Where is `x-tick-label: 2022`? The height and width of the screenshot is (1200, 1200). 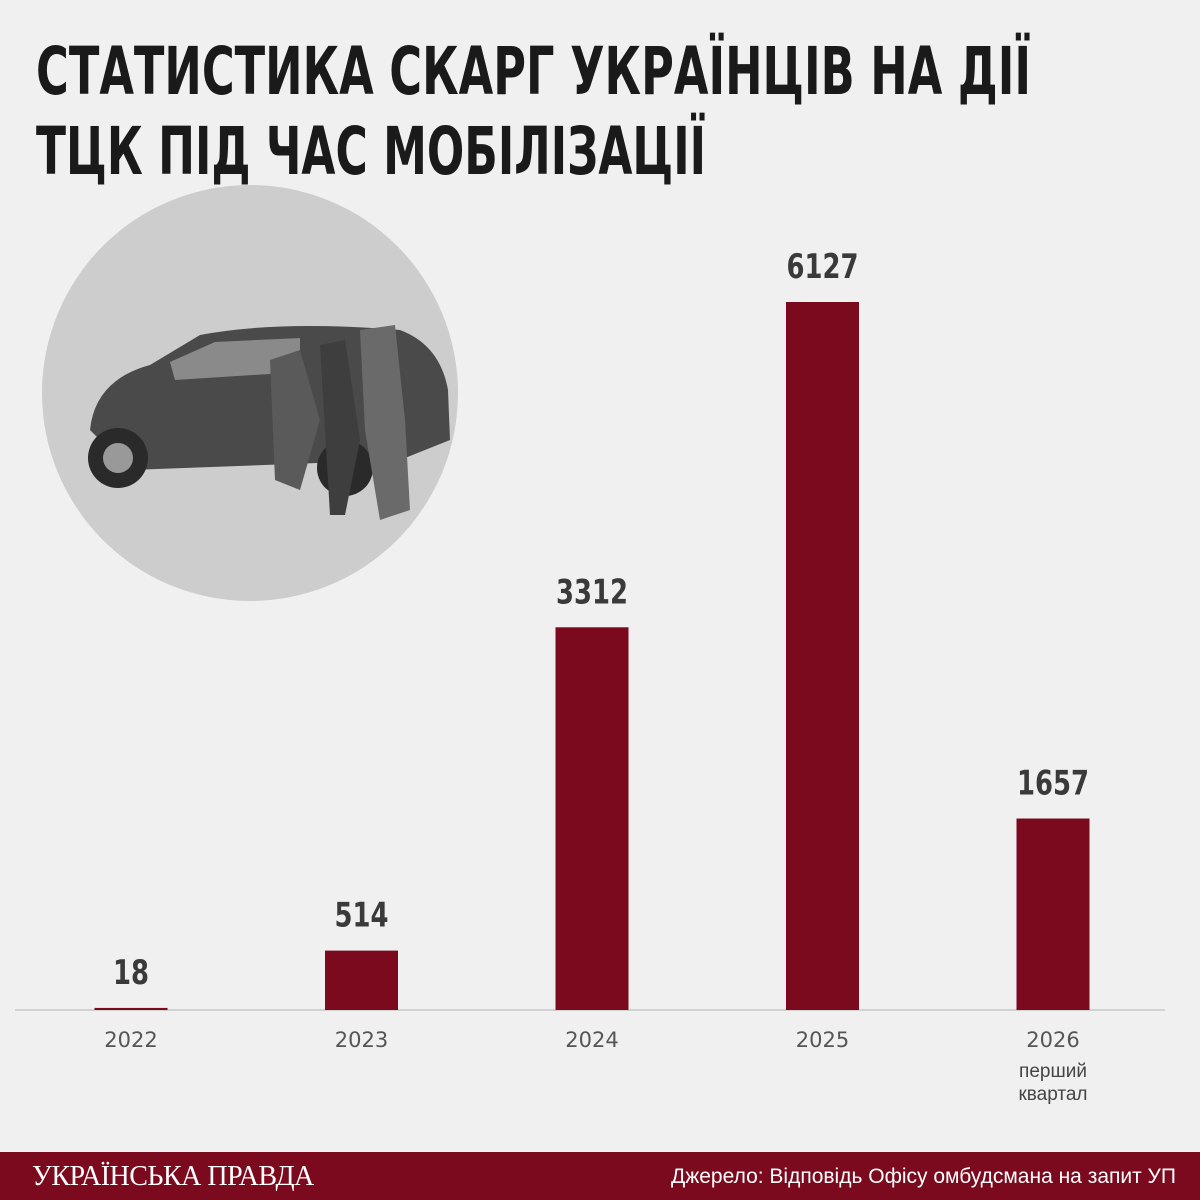
x-tick-label: 2022 is located at coordinates (130, 1040).